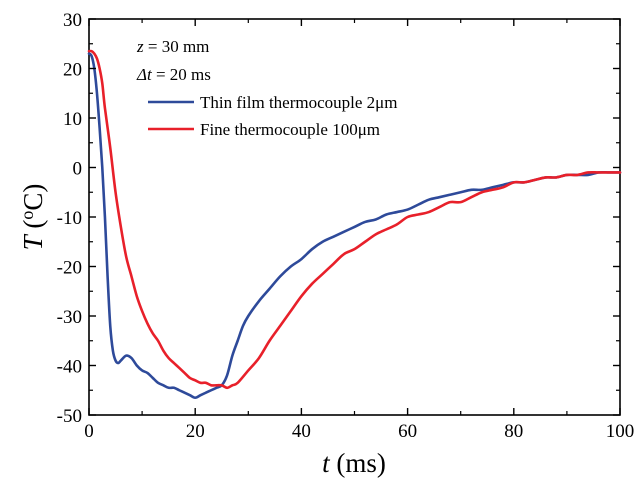 The height and width of the screenshot is (480, 639). I want to click on x-tick-label: 0, so click(89, 431).